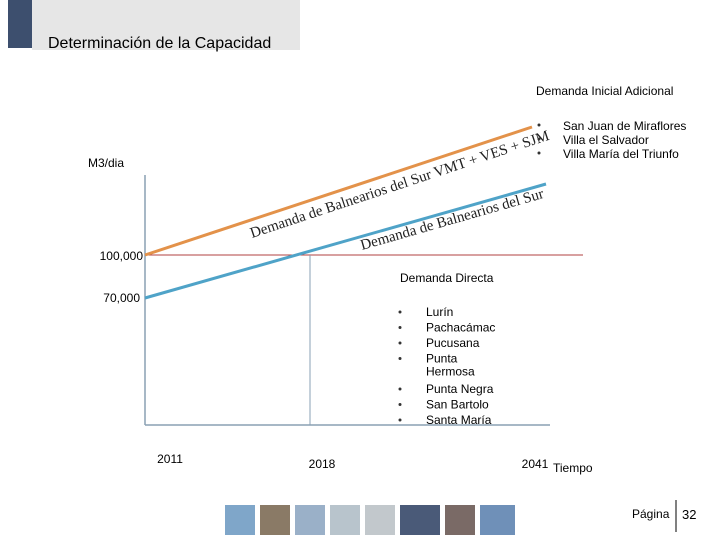 This screenshot has height=545, width=720. What do you see at coordinates (689, 514) in the screenshot?
I see `page-number: 32` at bounding box center [689, 514].